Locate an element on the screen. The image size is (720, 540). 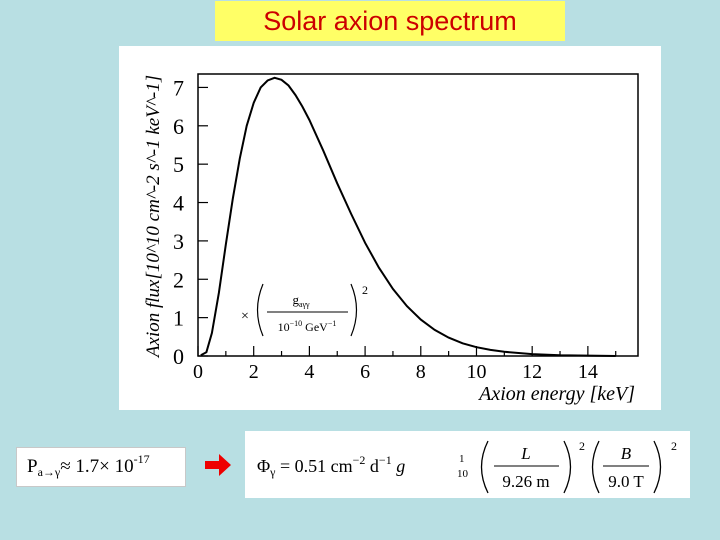
y-axis-label: Axion flux[10^10 cm^-2 s^-1 keV^-1] is located at coordinates (153, 217).